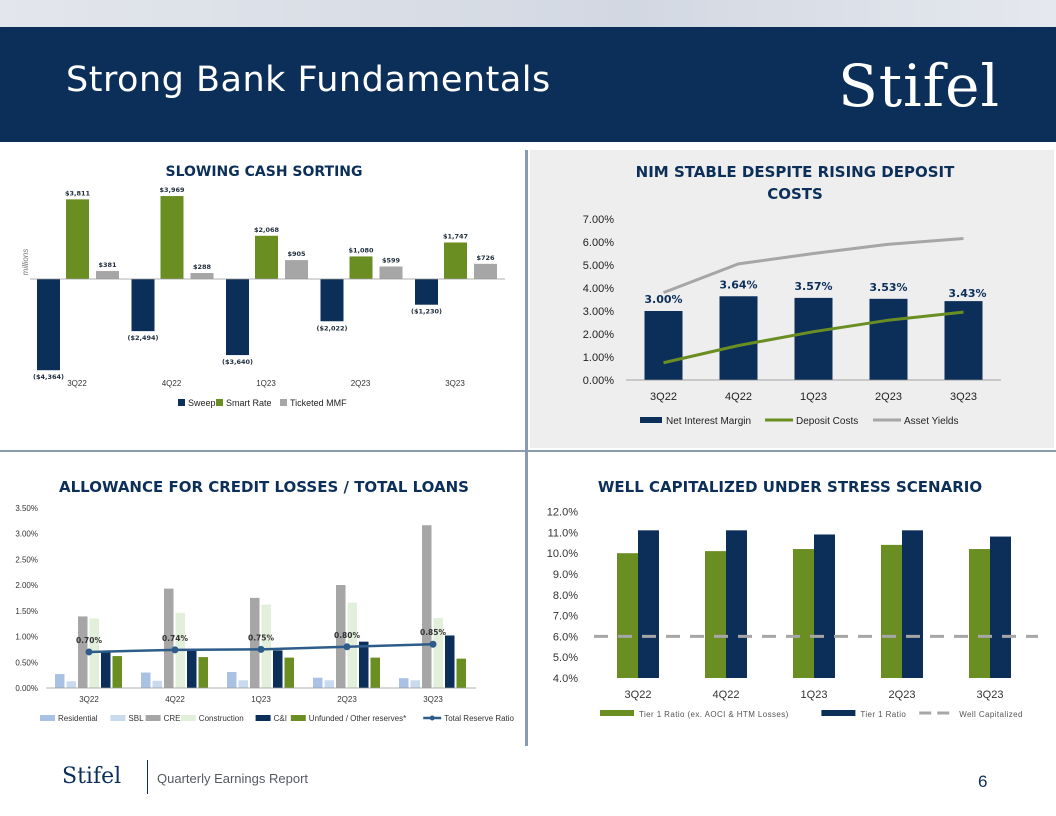  I want to click on y-tick-label: 3.00%, so click(26, 534).